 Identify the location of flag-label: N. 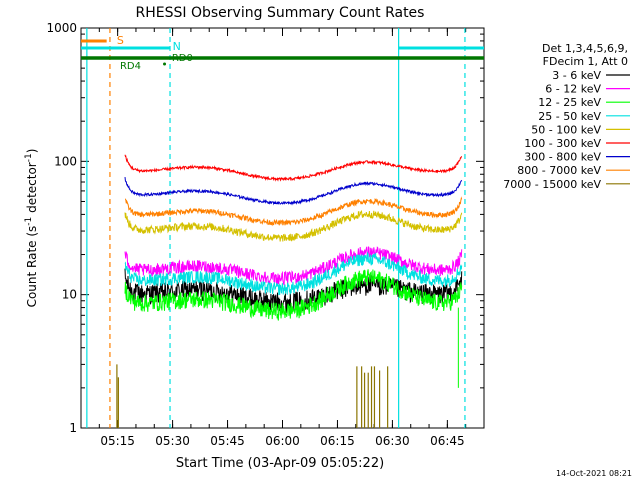
(177, 46).